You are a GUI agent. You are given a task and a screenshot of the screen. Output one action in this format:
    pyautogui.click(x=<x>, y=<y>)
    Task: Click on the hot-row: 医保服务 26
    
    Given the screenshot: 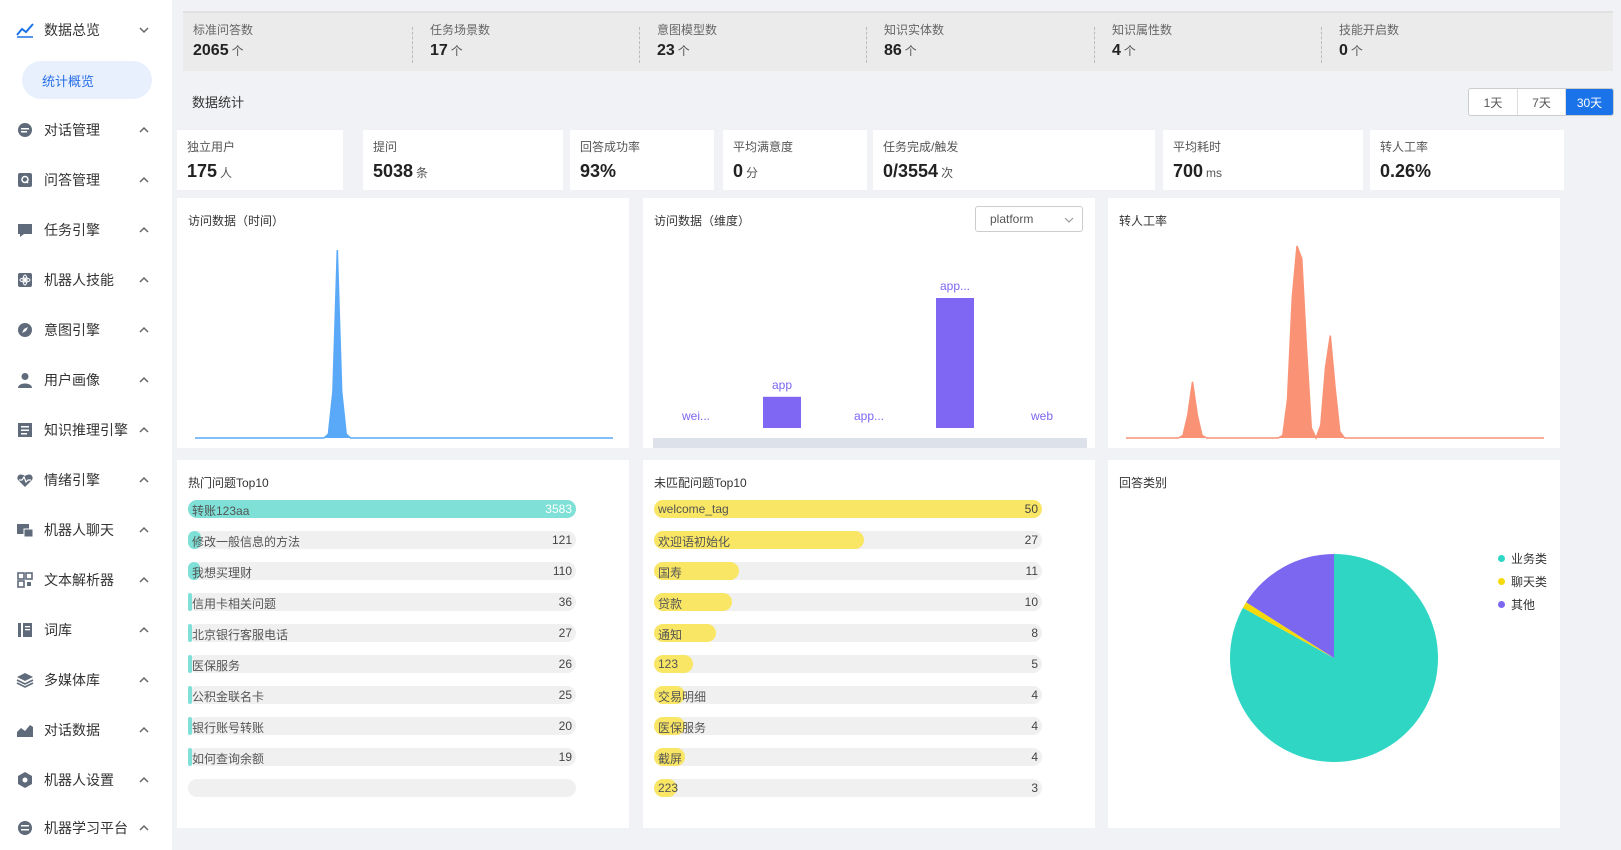 What is the action you would take?
    pyautogui.click(x=382, y=664)
    